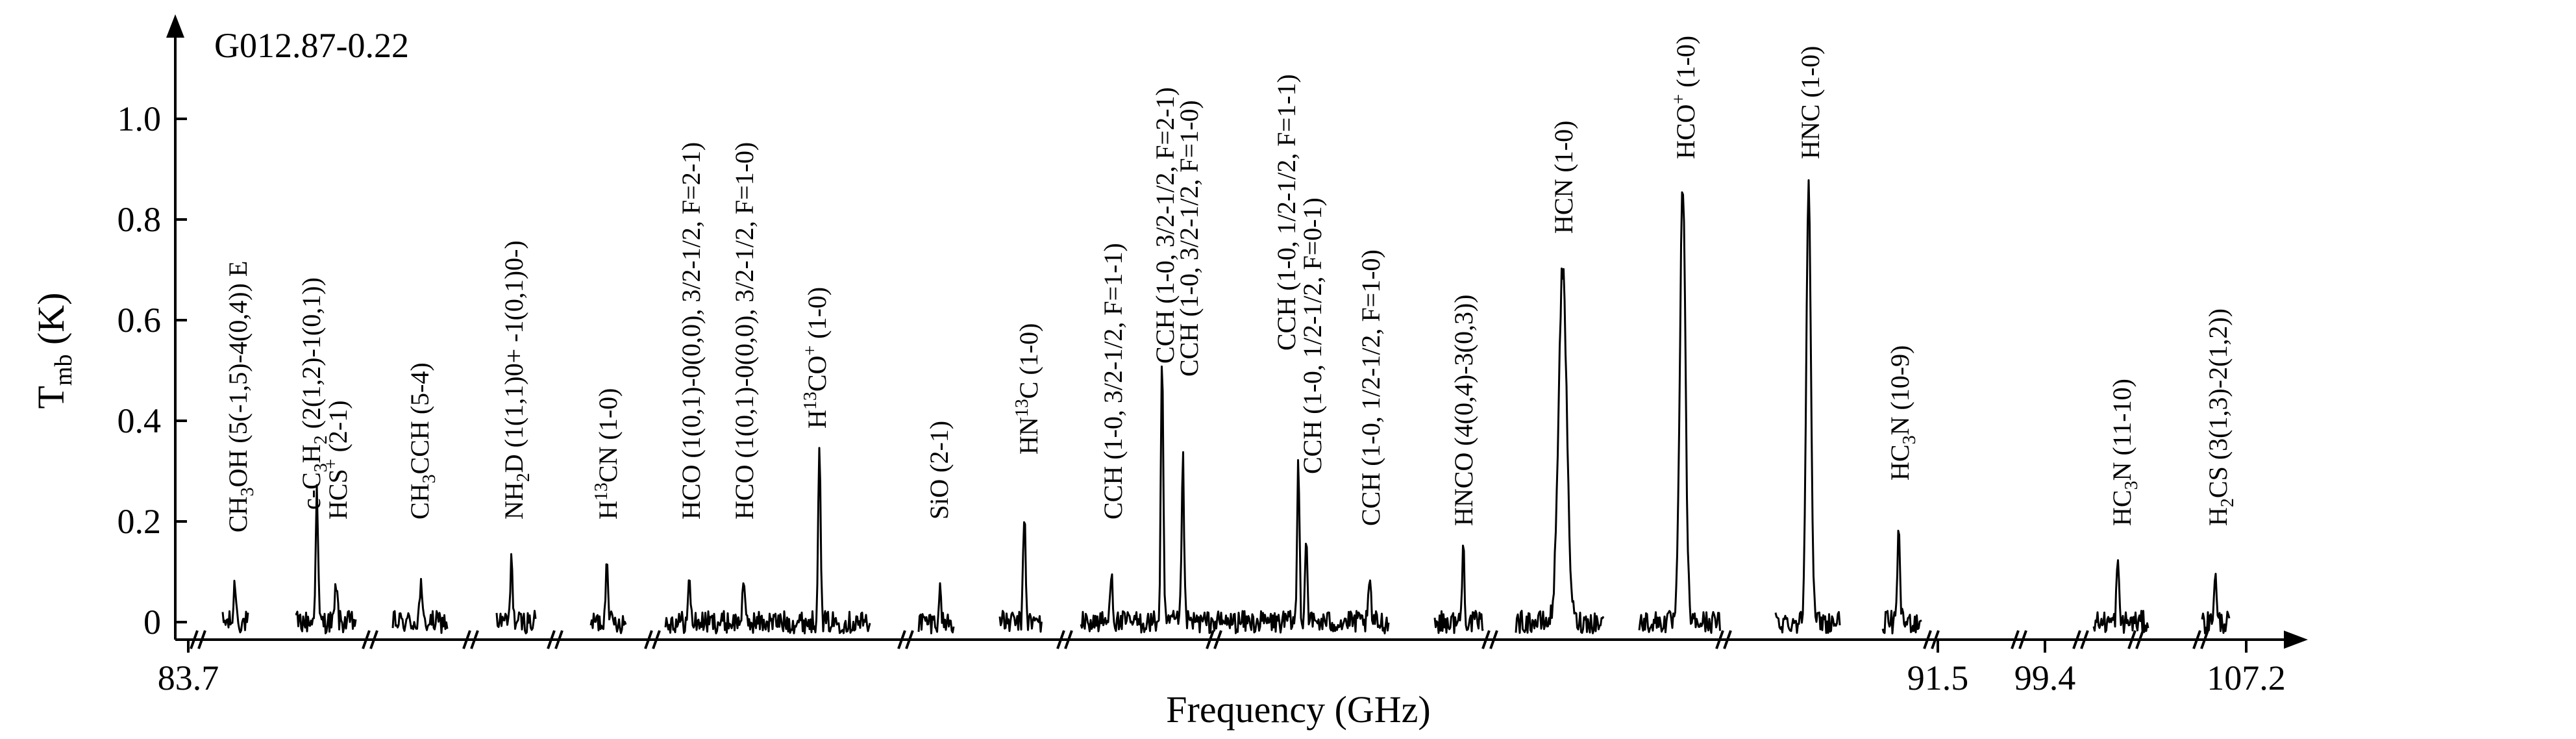 This screenshot has height=739, width=2576. I want to click on line-label-part: SiO (2-1), so click(939, 471).